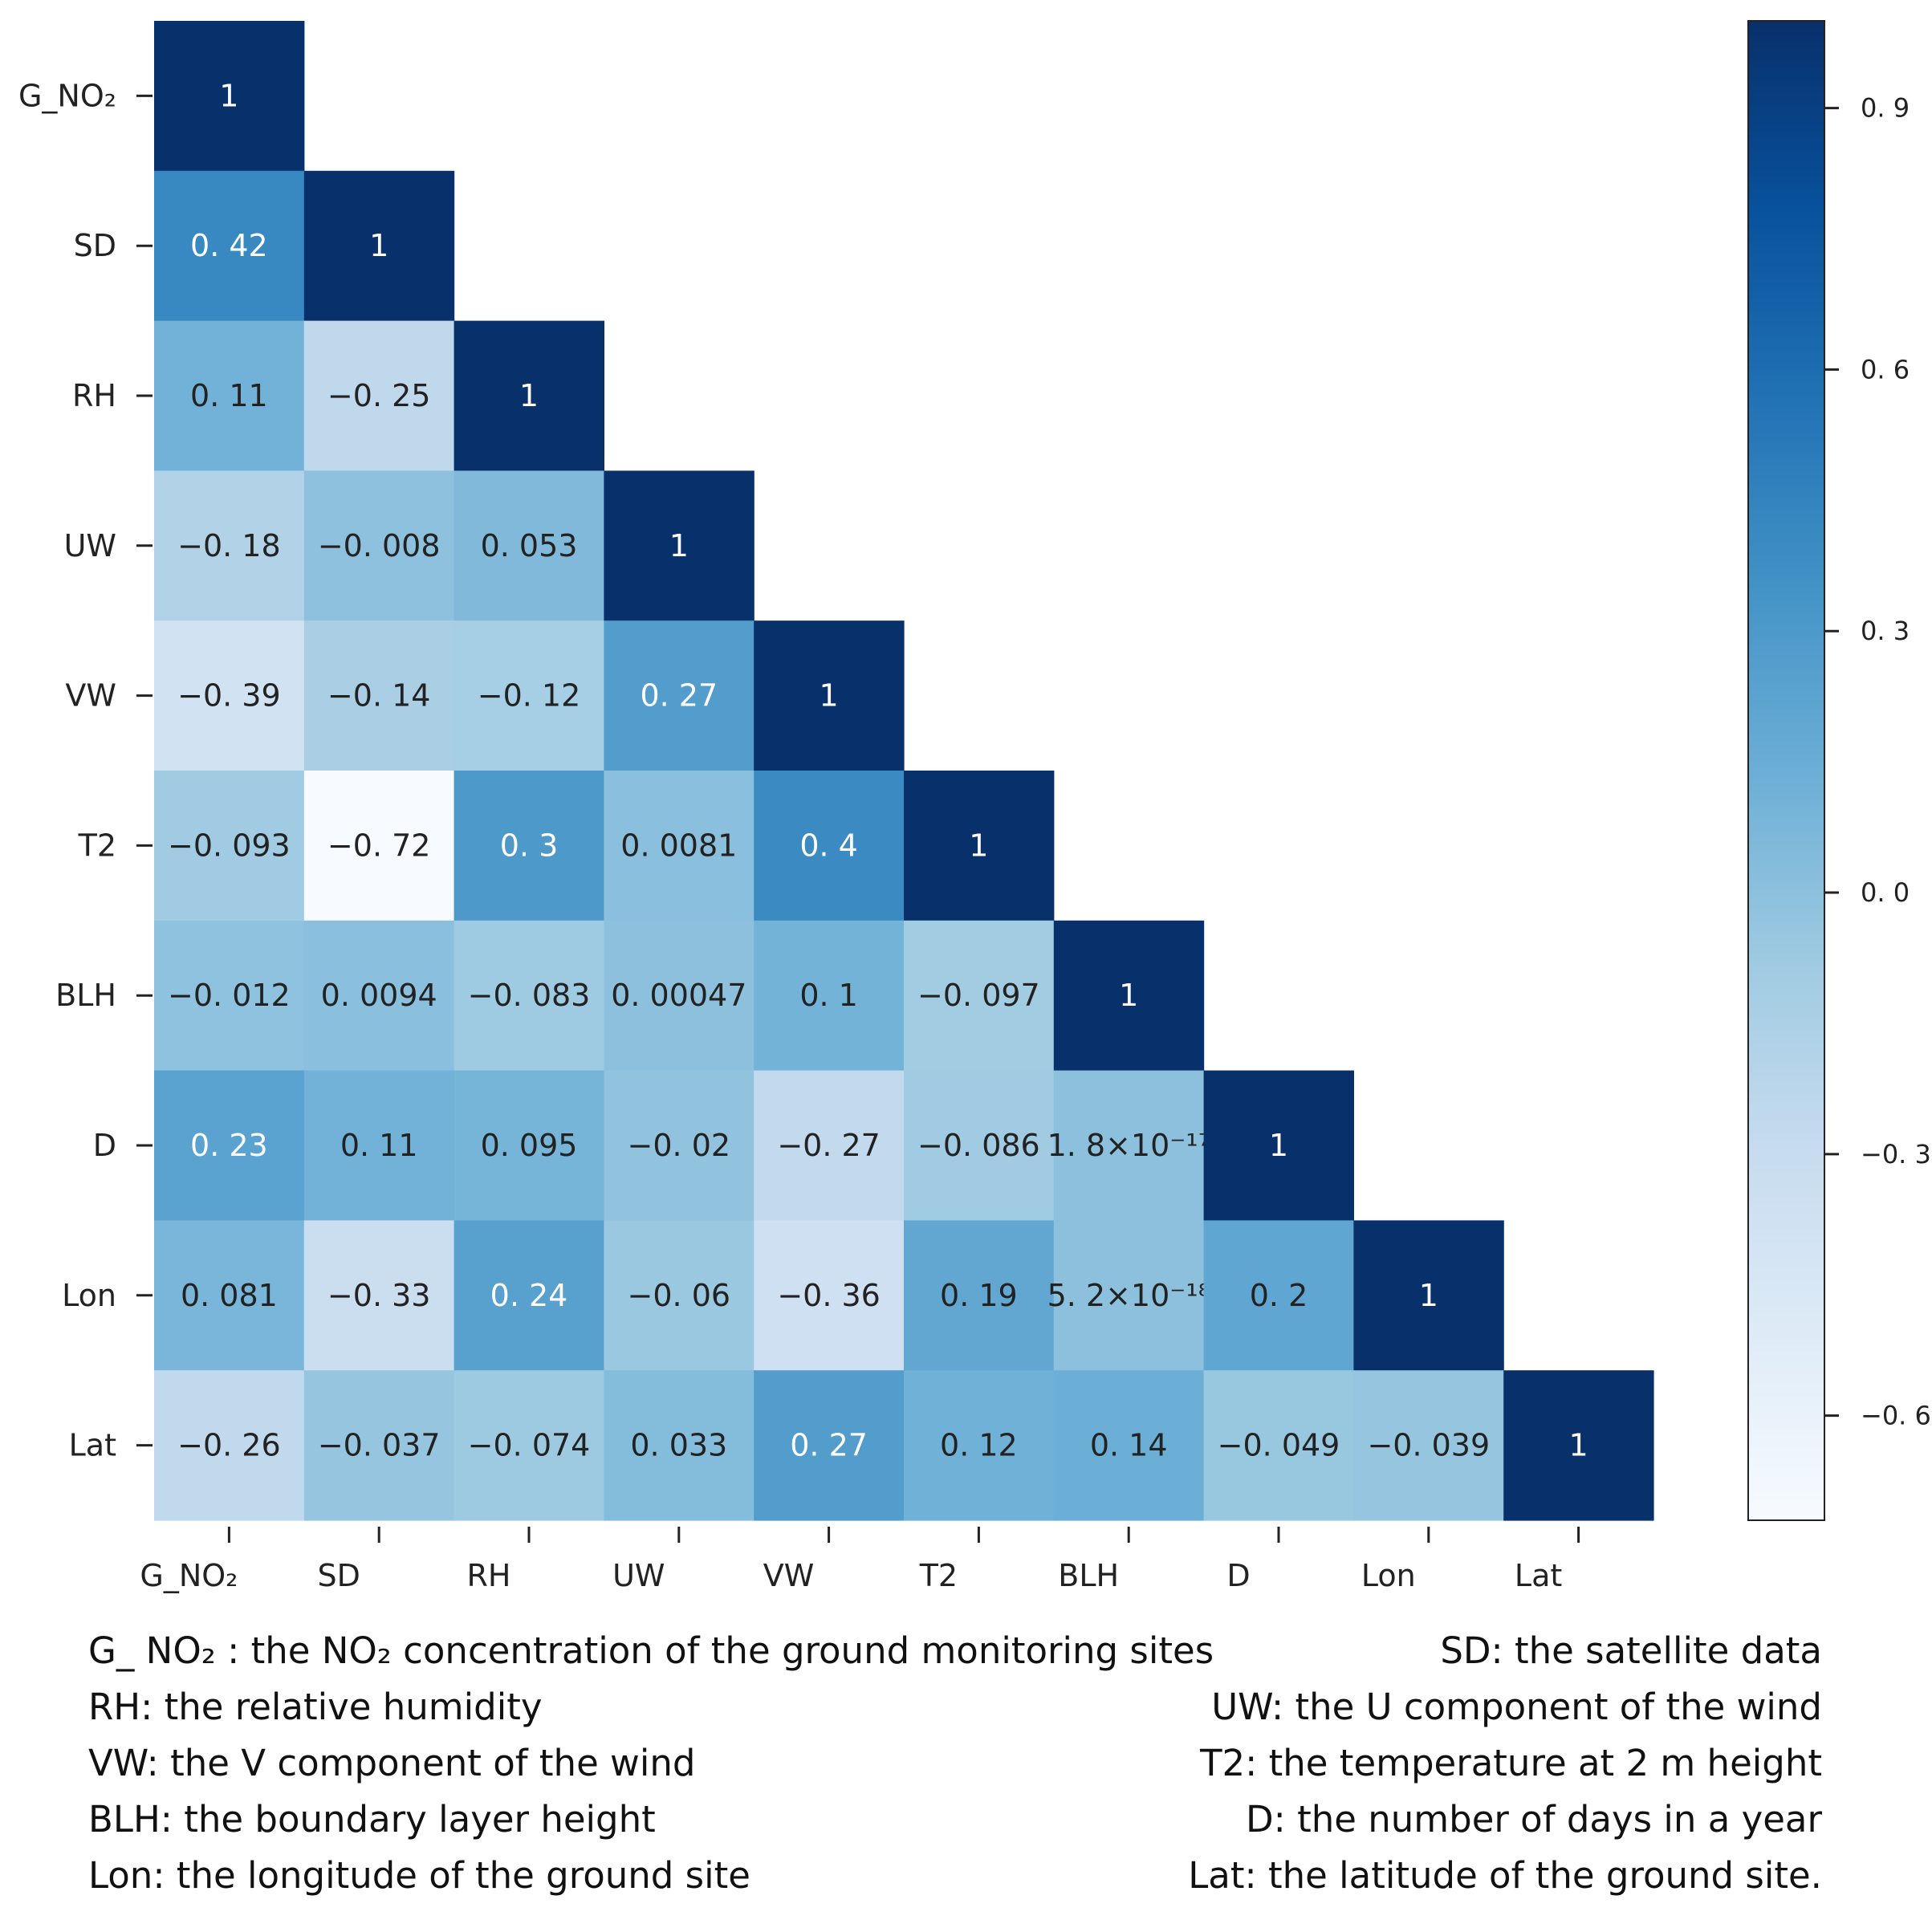  I want to click on cell-value-label: 1. 8×10⁻¹⁷, so click(1128, 1146).